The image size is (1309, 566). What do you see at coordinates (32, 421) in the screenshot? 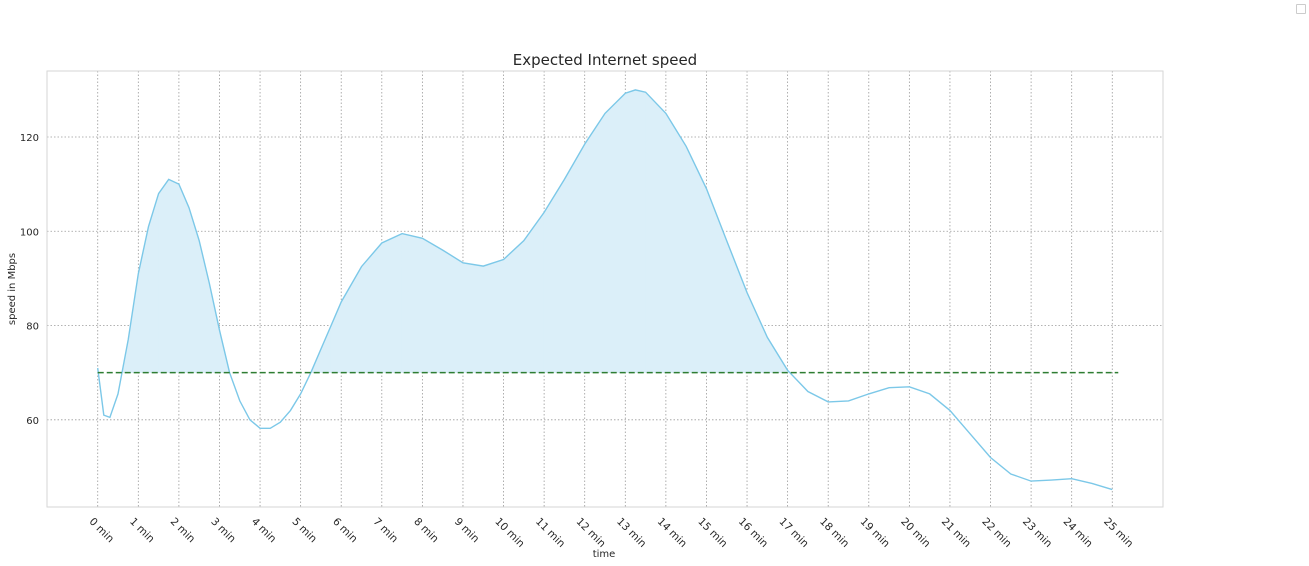
I see `y-tick-label: 60` at bounding box center [32, 421].